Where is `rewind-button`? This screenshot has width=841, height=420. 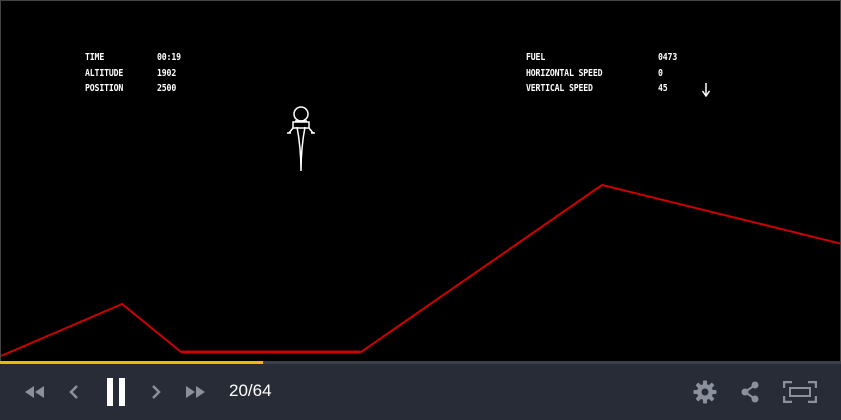
rewind-button is located at coordinates (35, 392).